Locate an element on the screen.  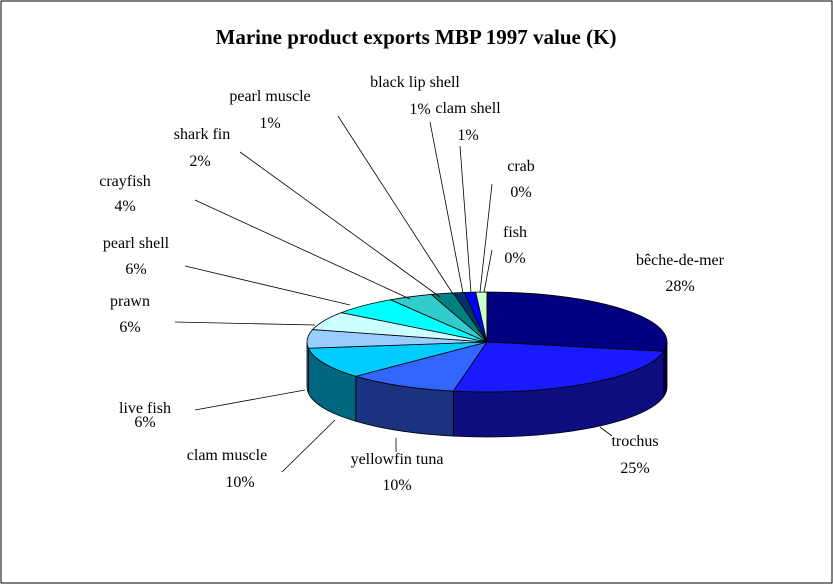
slice-label: pearl muscle is located at coordinates (269, 96).